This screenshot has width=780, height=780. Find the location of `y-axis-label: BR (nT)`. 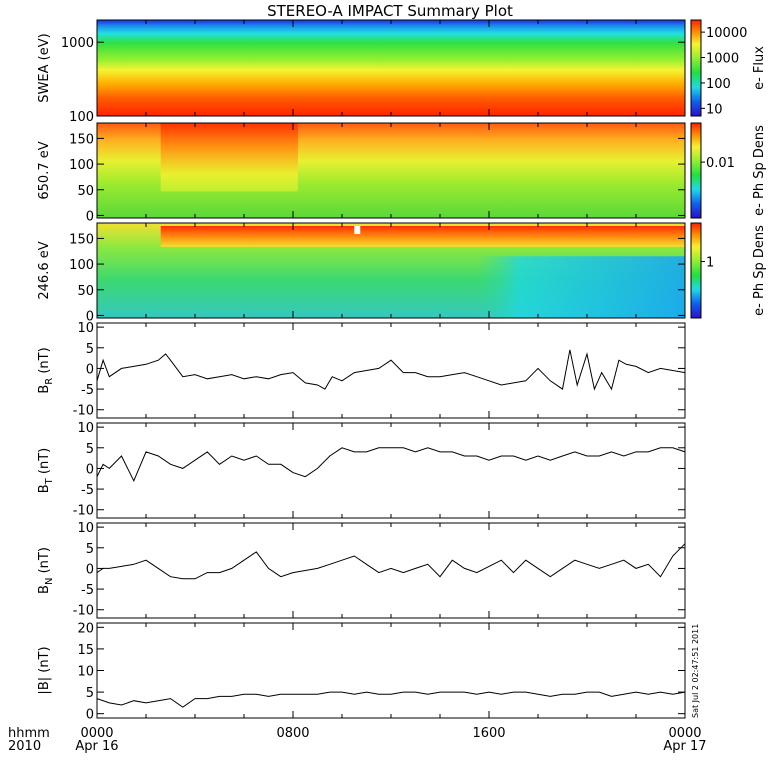

y-axis-label: BR (nT) is located at coordinates (46, 370).